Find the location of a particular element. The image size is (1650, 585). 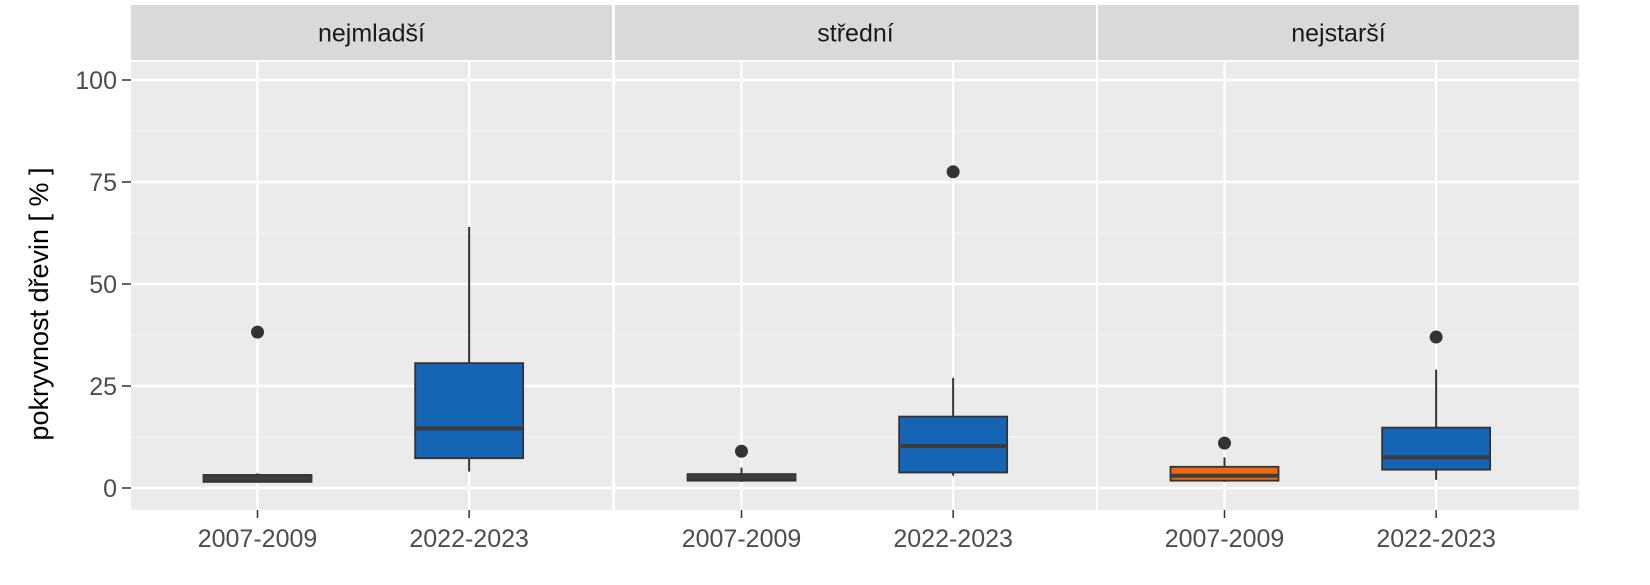

y-tick-label: 25 is located at coordinates (103, 387).